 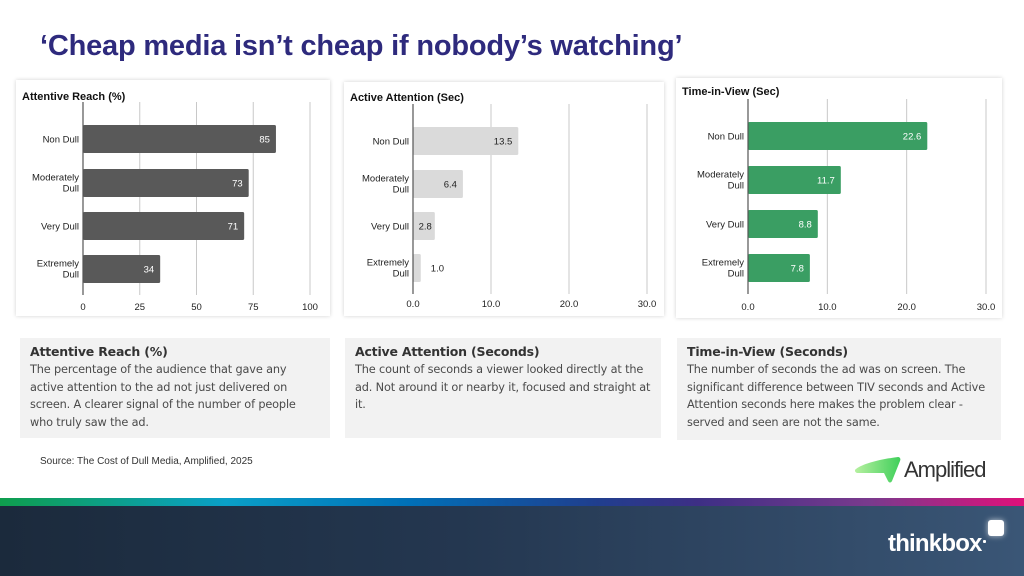 What do you see at coordinates (805, 225) in the screenshot?
I see `data-label: 8.8` at bounding box center [805, 225].